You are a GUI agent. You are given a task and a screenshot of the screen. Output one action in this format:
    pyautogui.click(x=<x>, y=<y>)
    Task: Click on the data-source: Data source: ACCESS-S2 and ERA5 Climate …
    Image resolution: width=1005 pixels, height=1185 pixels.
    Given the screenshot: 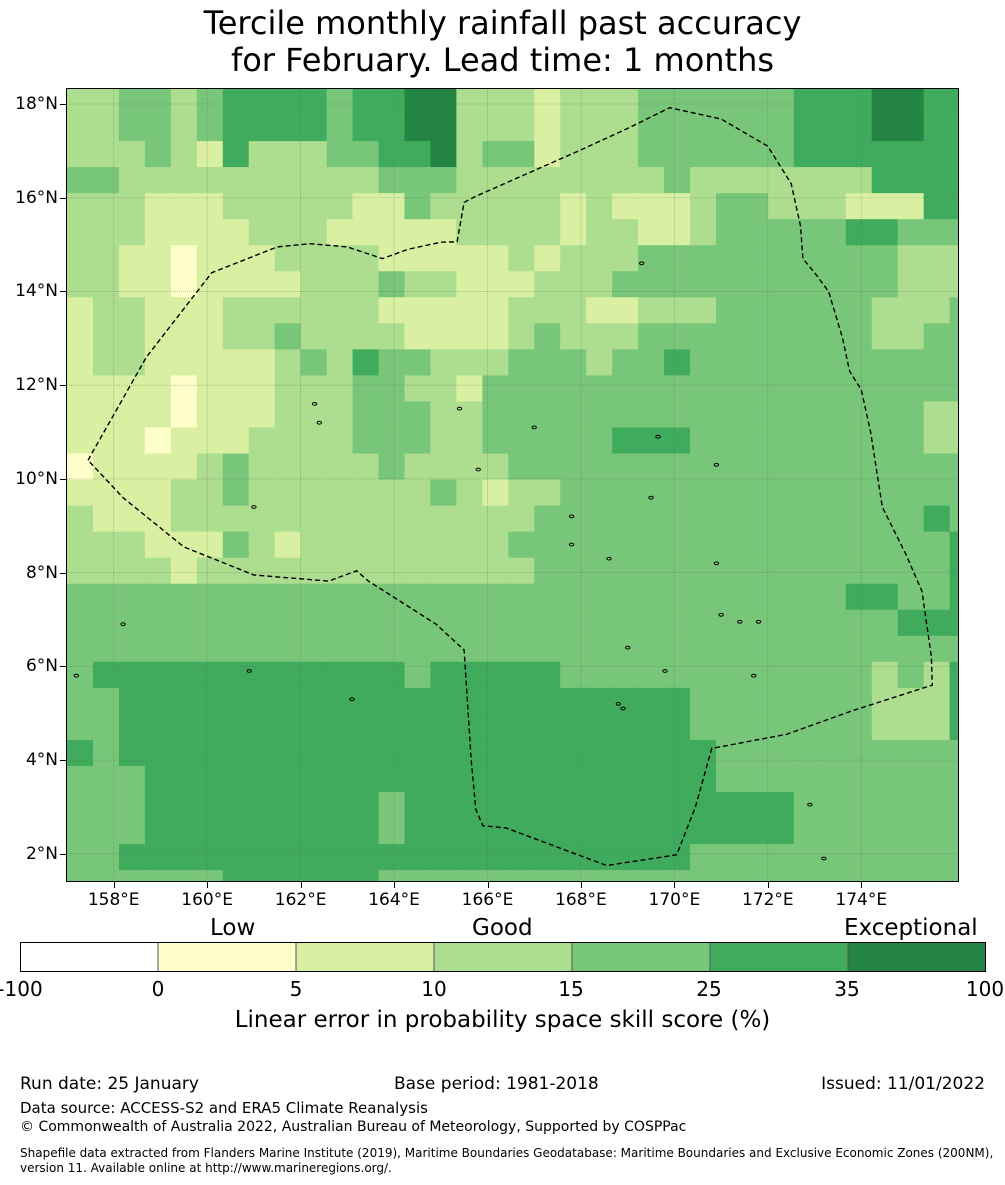 What is the action you would take?
    pyautogui.click(x=224, y=1108)
    